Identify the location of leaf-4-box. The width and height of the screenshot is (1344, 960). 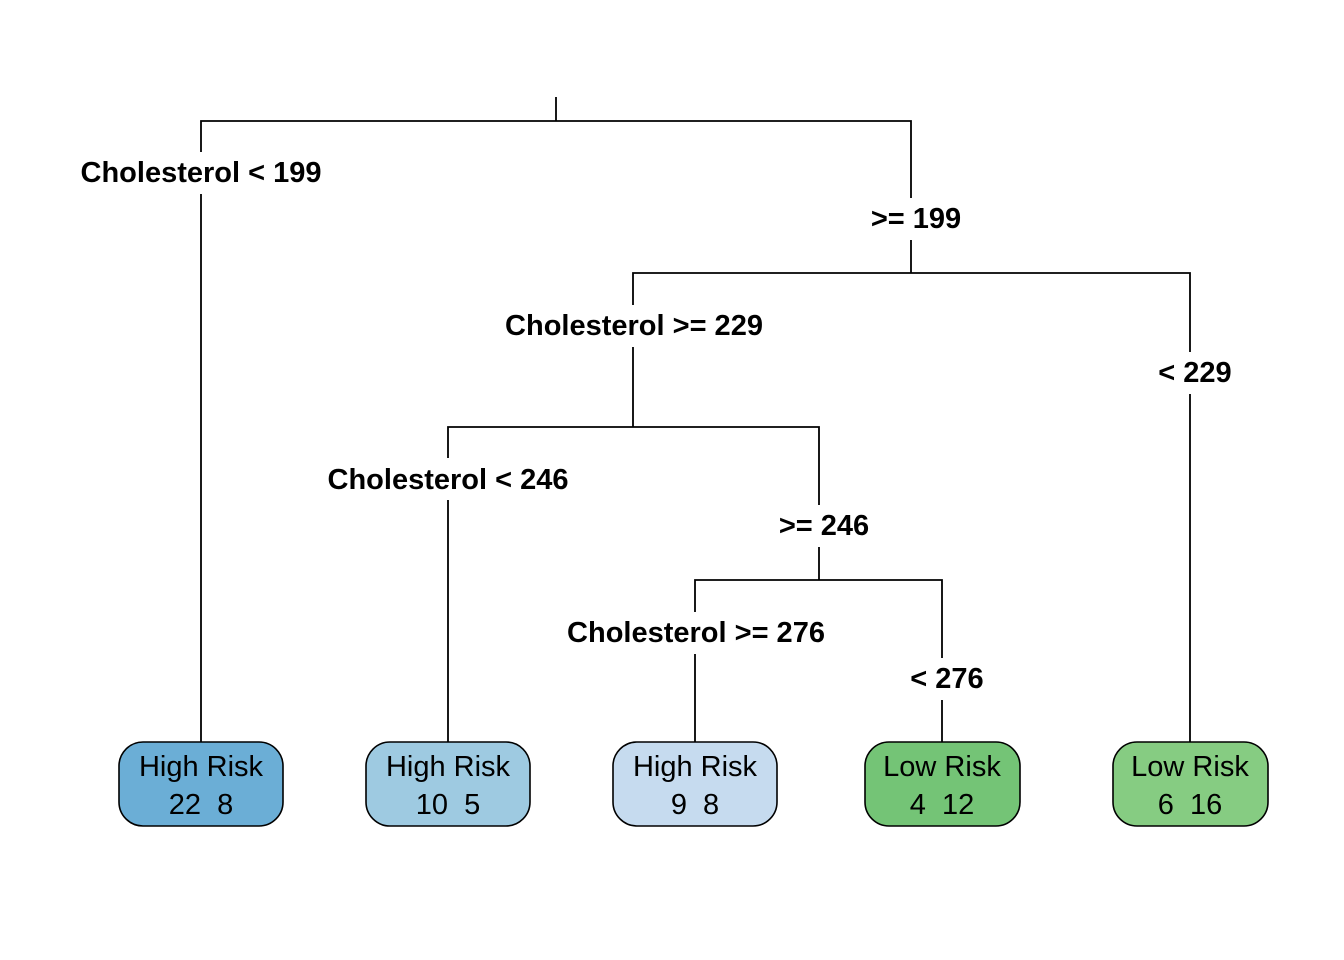
(942, 784).